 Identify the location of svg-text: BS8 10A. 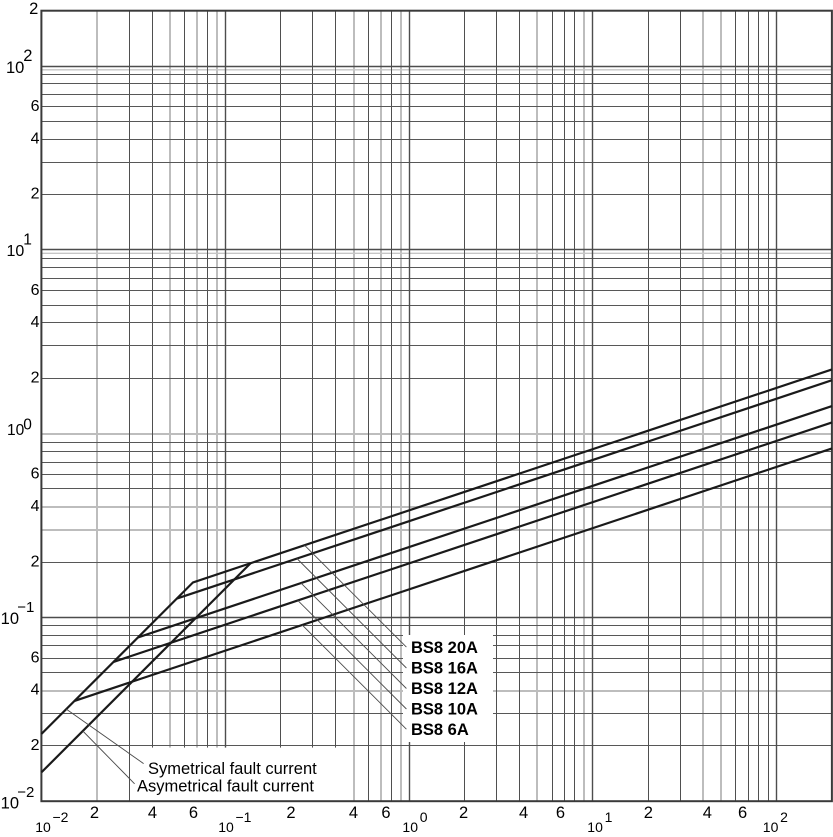
(444, 710).